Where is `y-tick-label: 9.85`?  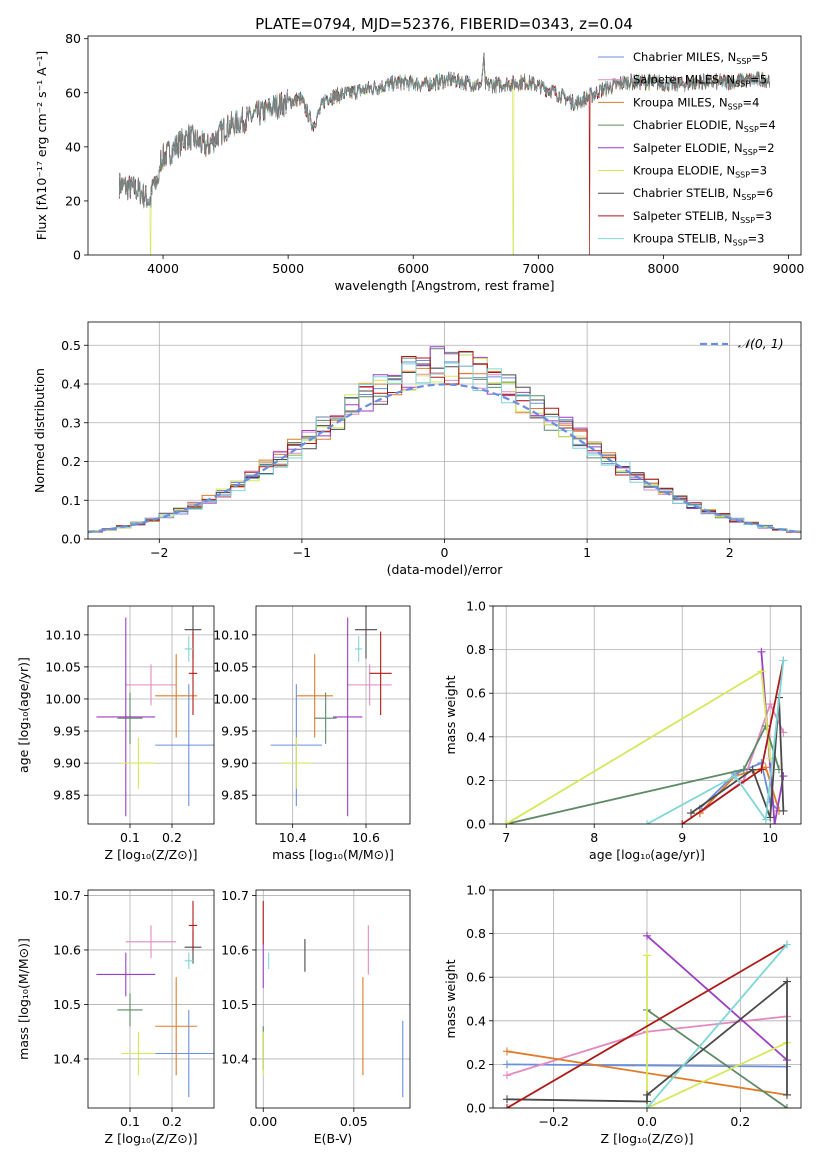 y-tick-label: 9.85 is located at coordinates (235, 795).